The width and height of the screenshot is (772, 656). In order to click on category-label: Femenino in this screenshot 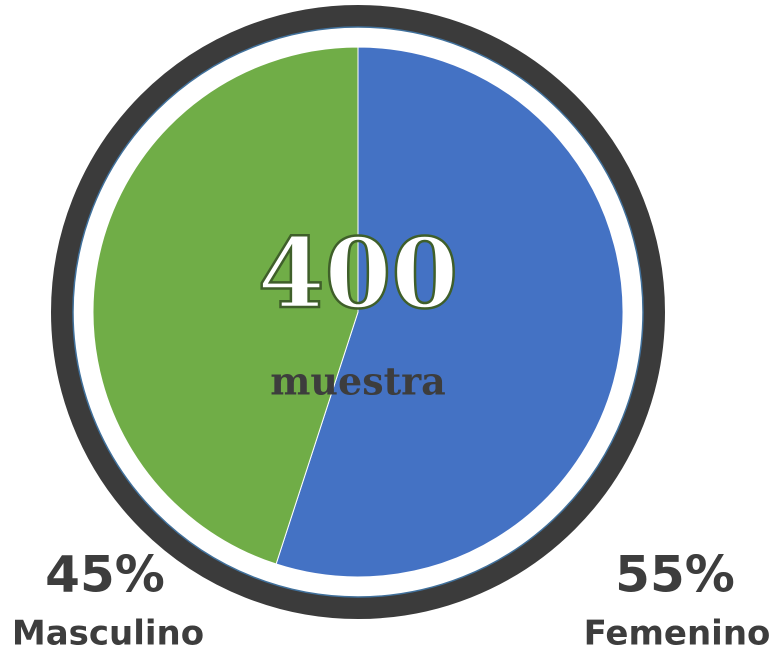, I will do `click(677, 634)`.